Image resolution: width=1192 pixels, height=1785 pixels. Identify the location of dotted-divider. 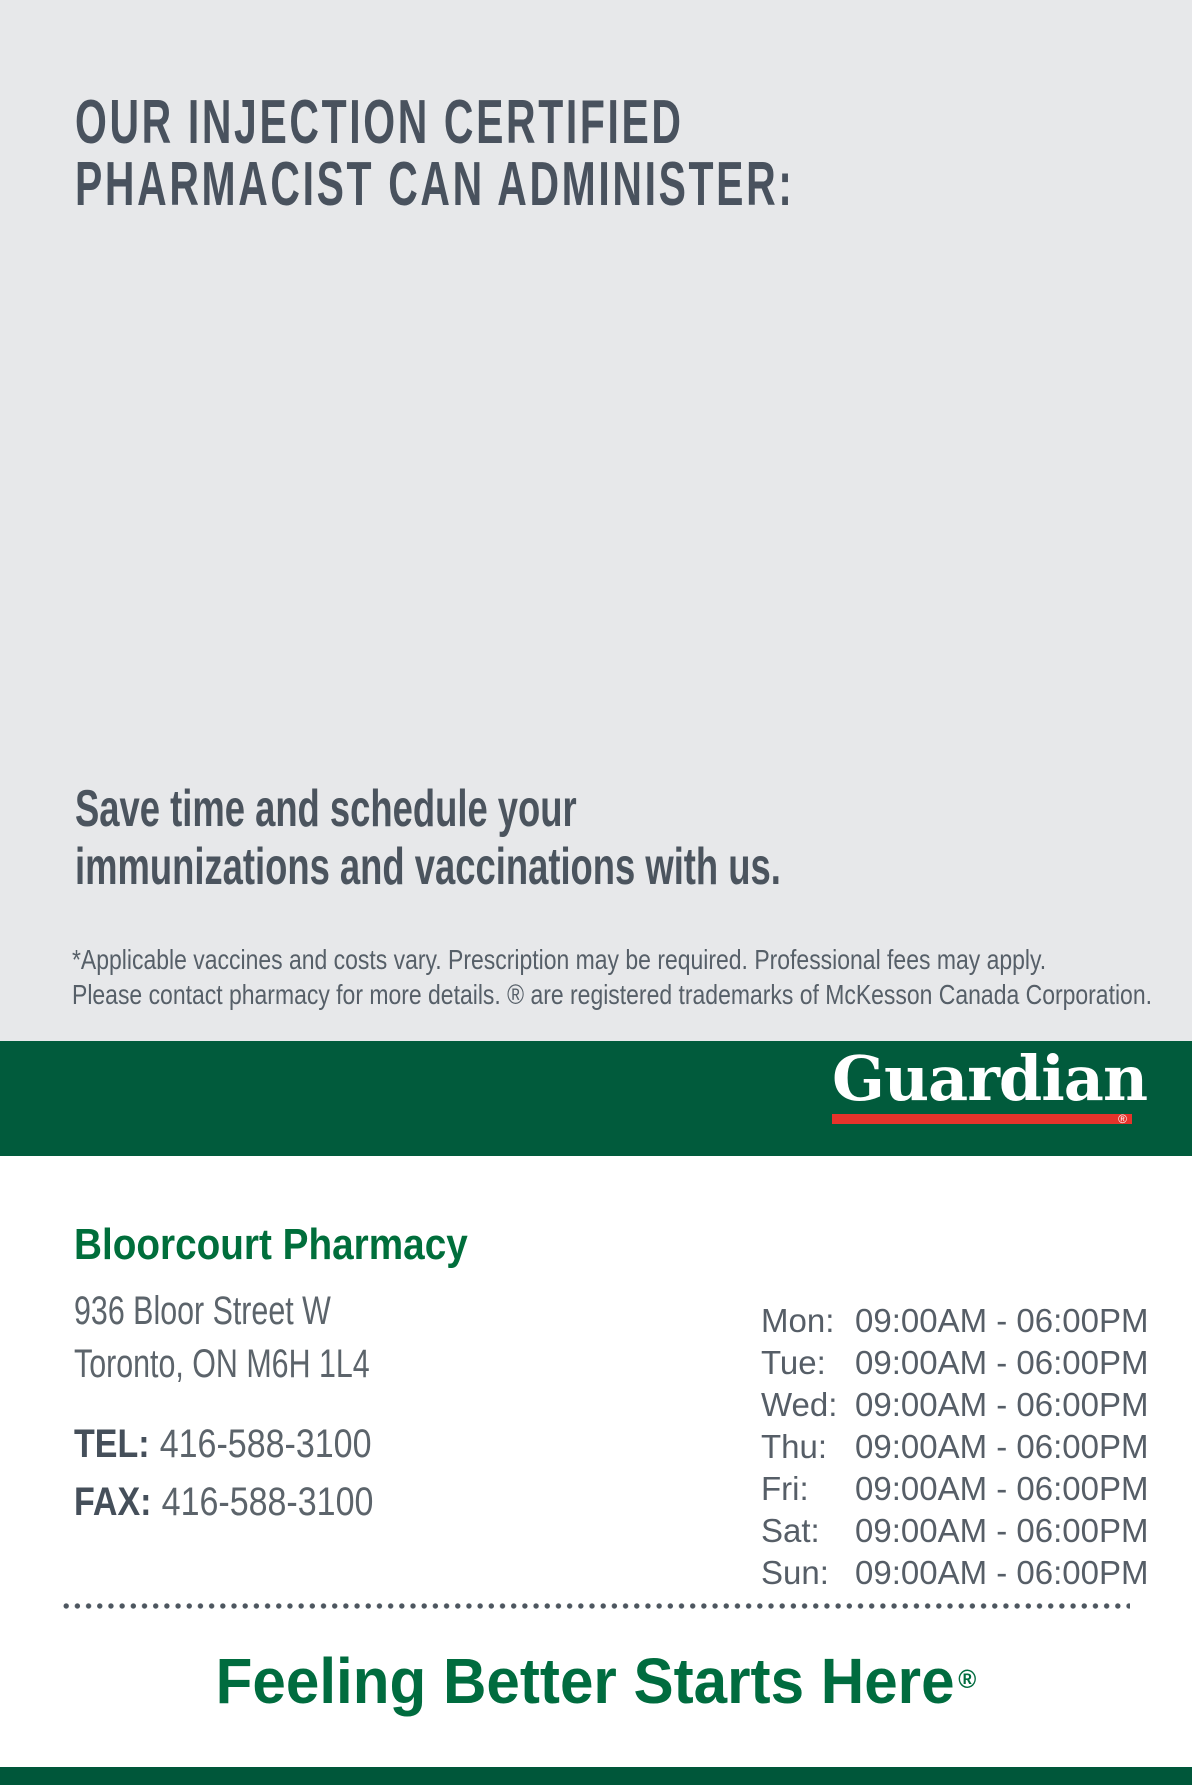
(596, 1606).